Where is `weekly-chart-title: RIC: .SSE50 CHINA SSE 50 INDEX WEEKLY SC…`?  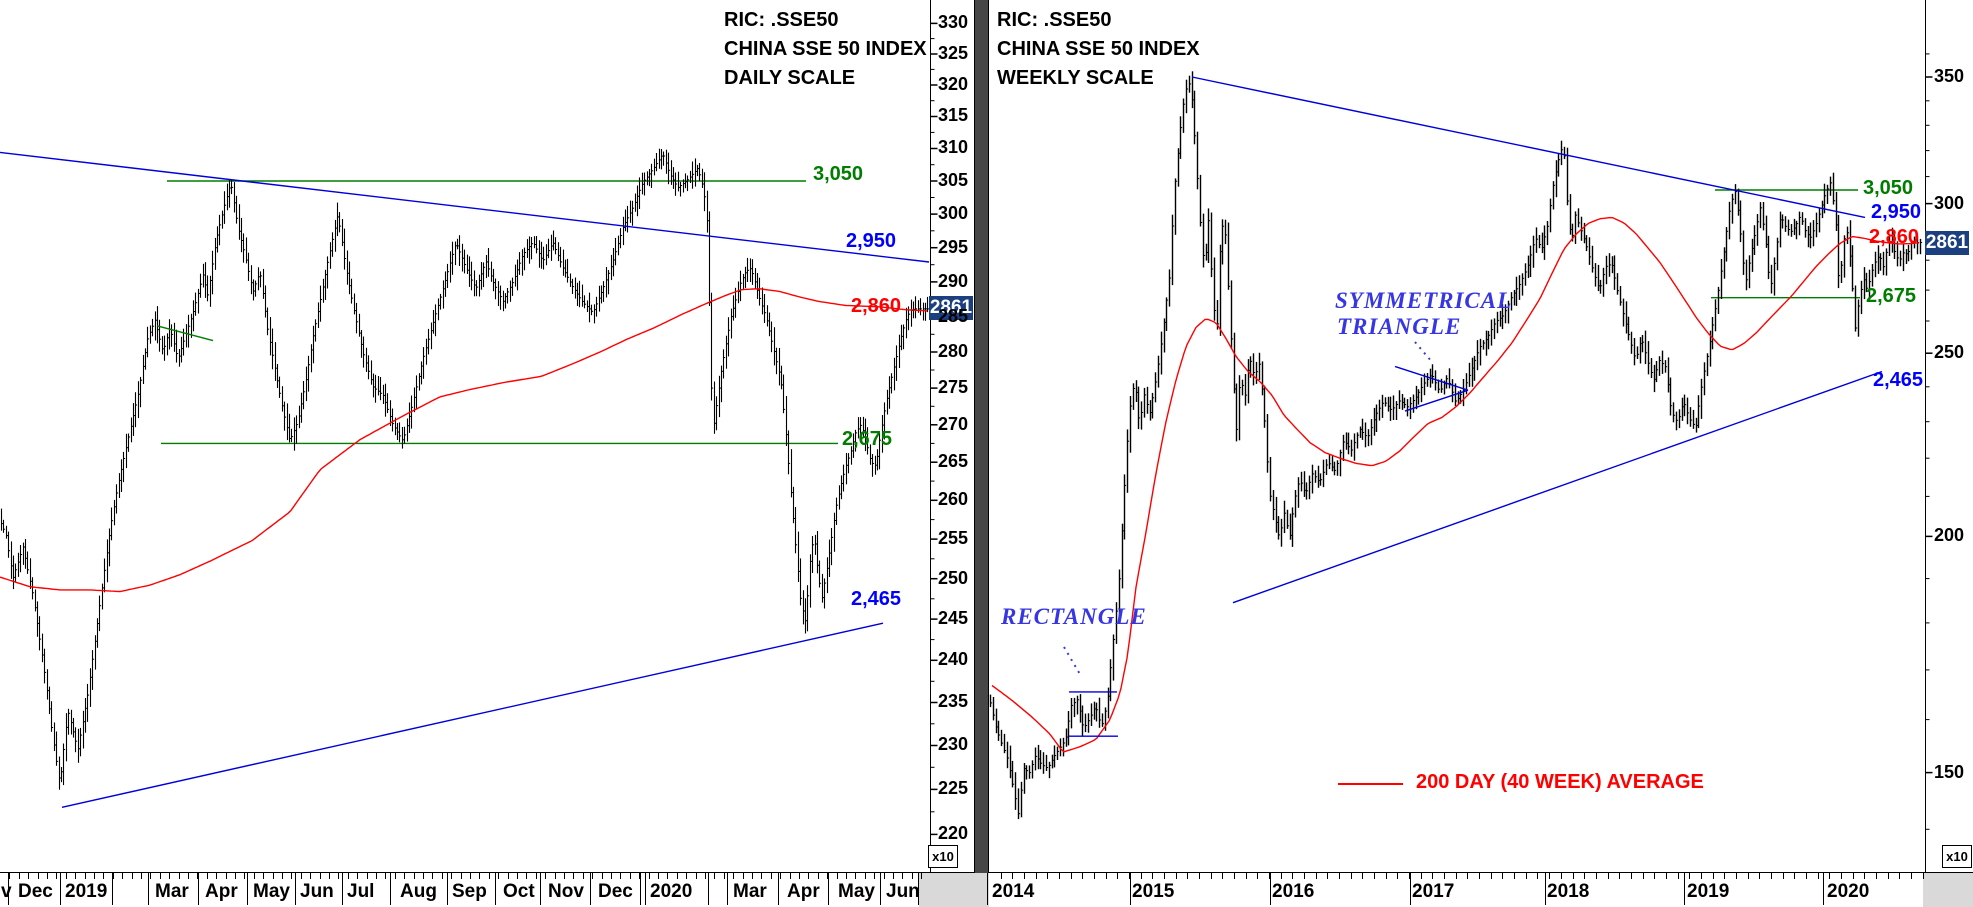 weekly-chart-title: RIC: .SSE50 CHINA SSE 50 INDEX WEEKLY SC… is located at coordinates (1098, 49).